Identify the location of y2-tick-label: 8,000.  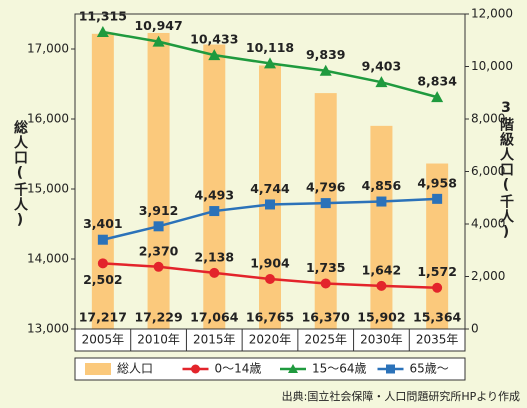
(488, 119).